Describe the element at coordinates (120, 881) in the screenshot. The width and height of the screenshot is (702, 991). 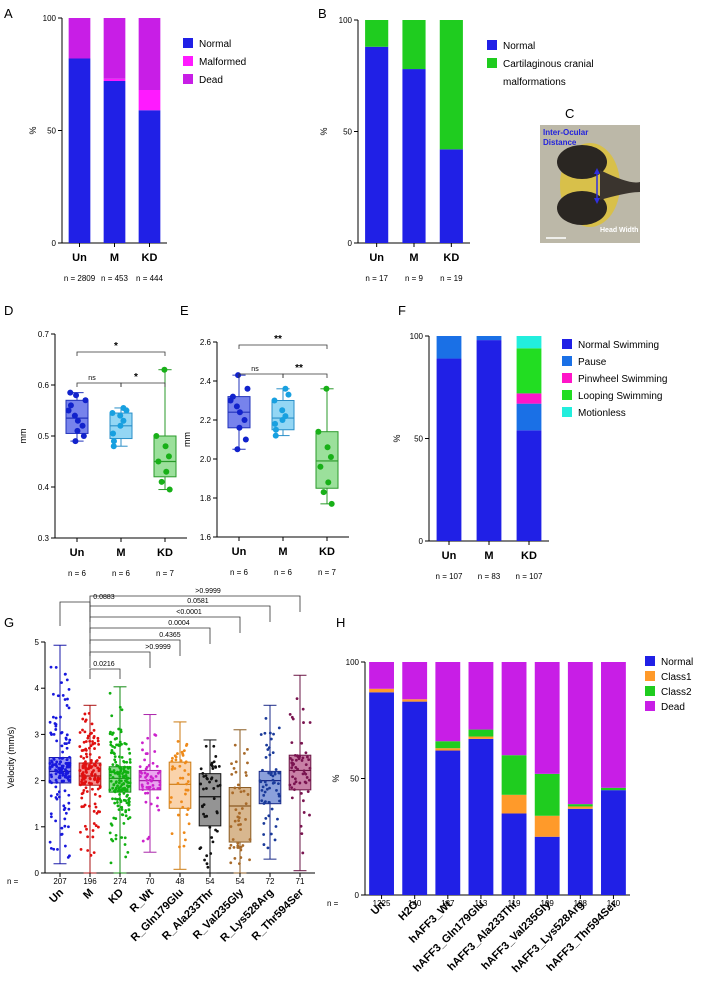
I see `n-value: 274` at that location.